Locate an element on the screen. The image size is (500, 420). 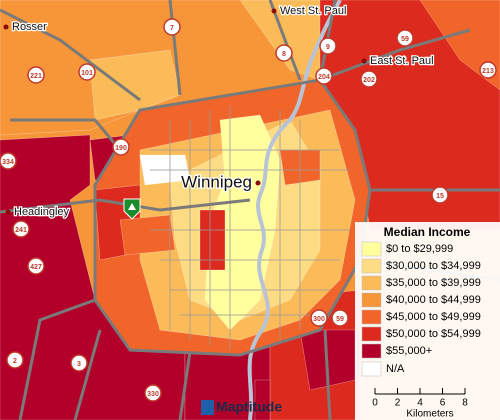
shield-number: 221 is located at coordinates (36, 76).